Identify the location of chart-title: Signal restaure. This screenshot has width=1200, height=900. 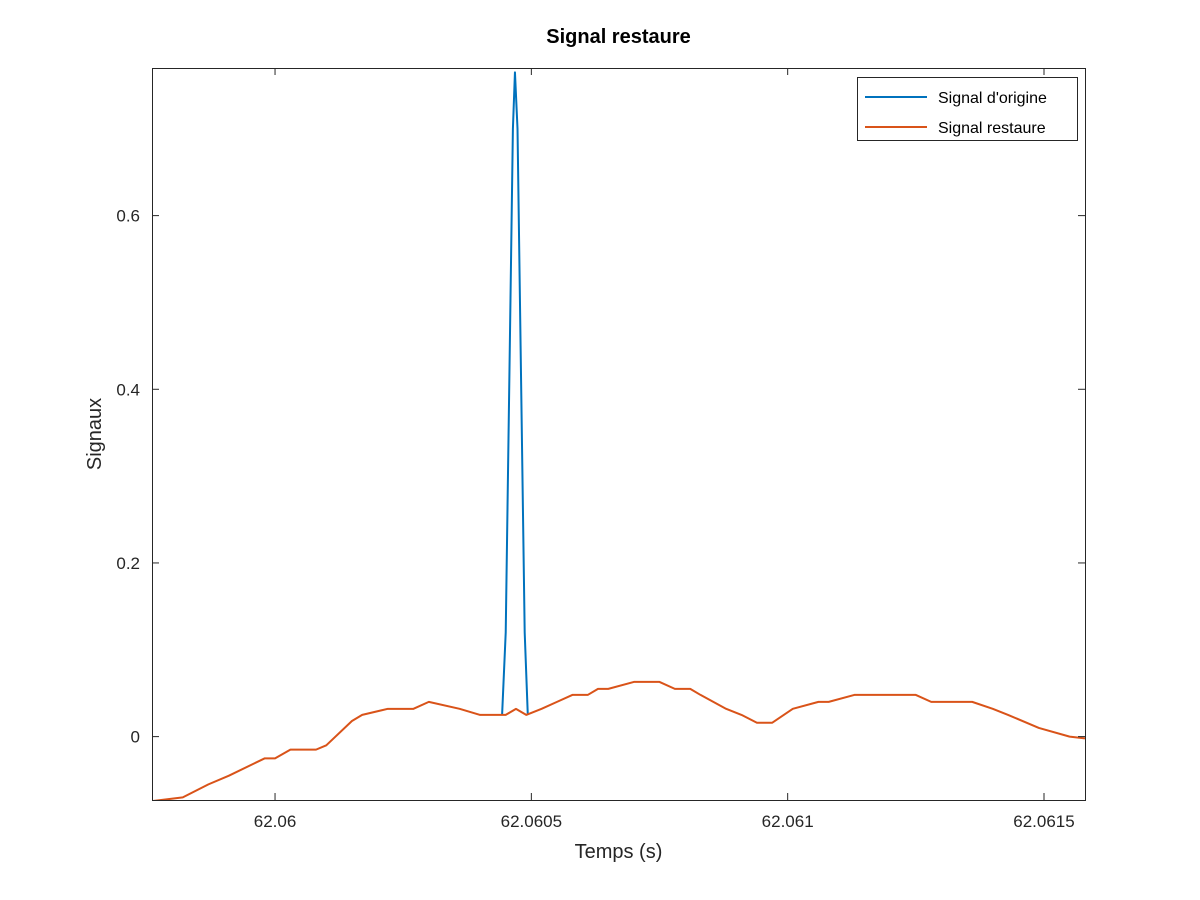
(618, 37).